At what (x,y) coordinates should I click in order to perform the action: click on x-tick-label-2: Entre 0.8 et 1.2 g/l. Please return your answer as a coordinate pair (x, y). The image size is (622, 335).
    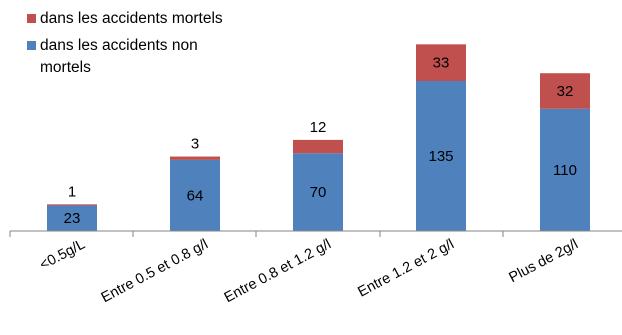
    Looking at the image, I should click on (278, 271).